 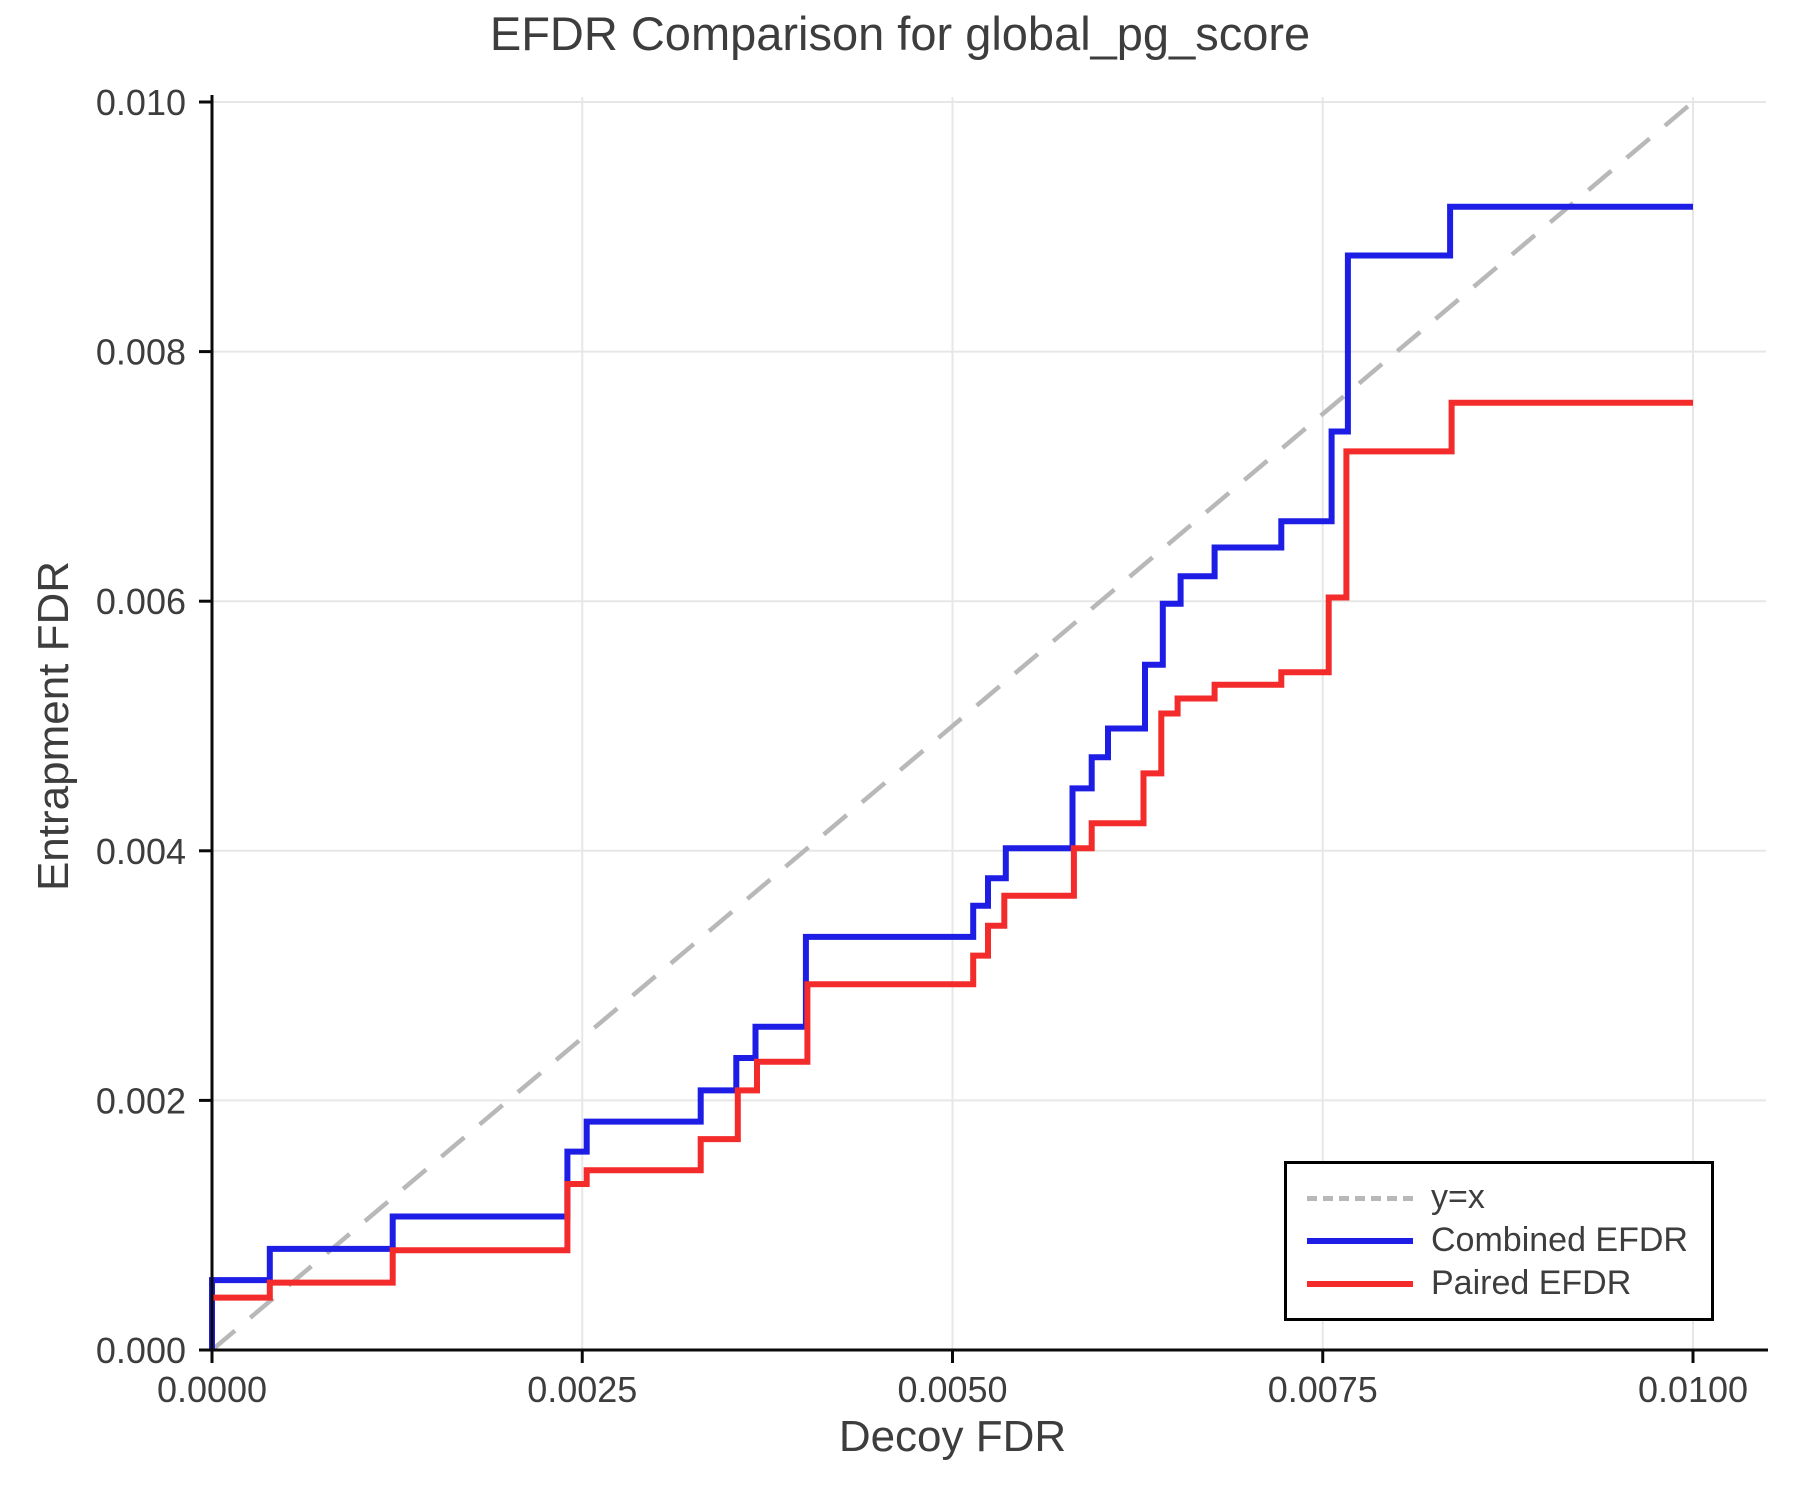 What do you see at coordinates (141, 1100) in the screenshot?
I see `y-tick-label: 0.002` at bounding box center [141, 1100].